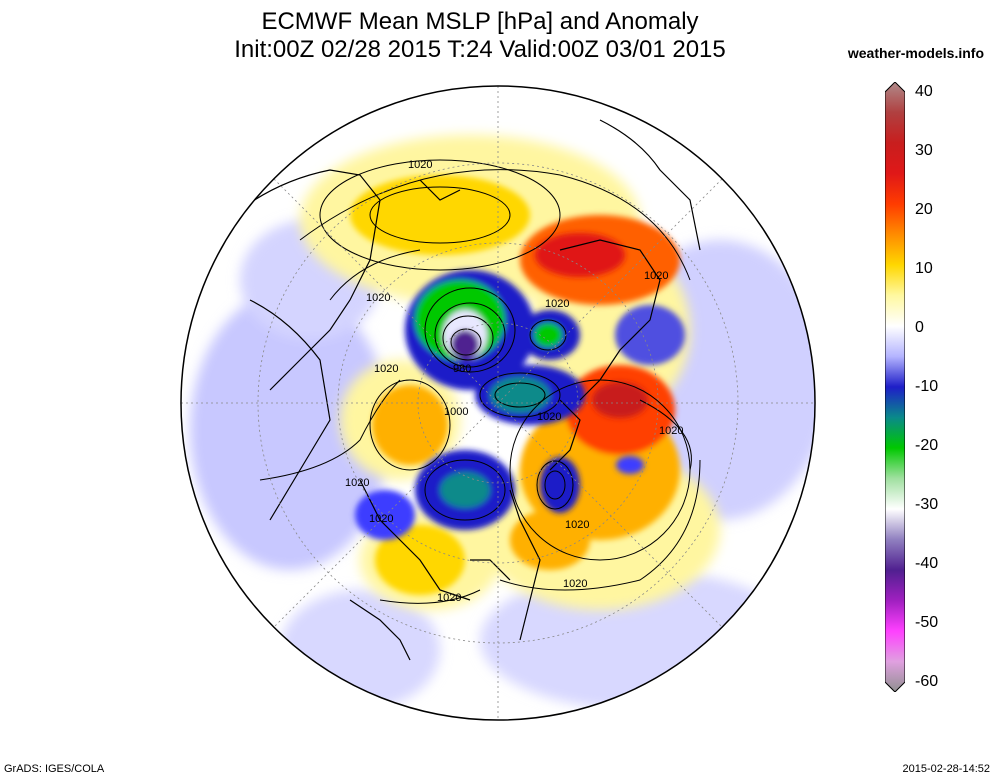 The width and height of the screenshot is (1000, 779). Describe the element at coordinates (919, 327) in the screenshot. I see `colorbar-tick-label: 0` at that location.